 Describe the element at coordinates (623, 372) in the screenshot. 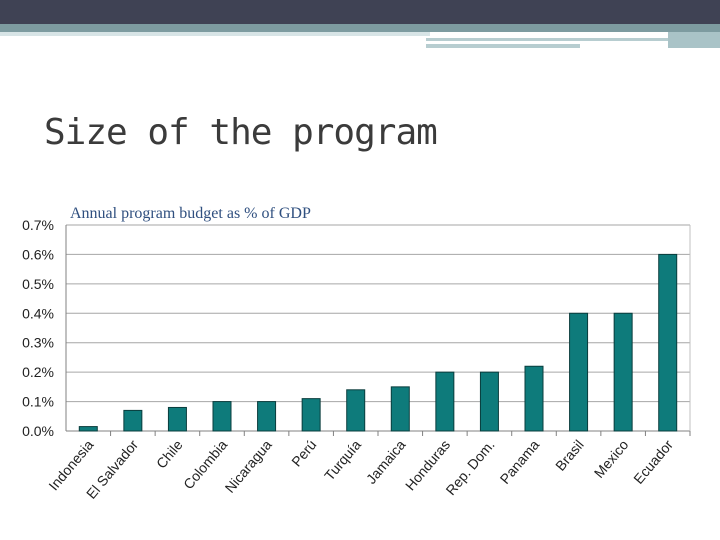

I see `bar-mexico` at that location.